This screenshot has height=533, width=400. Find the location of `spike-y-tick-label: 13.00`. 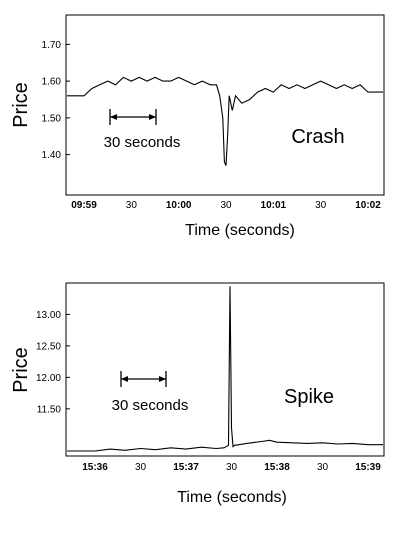

spike-y-tick-label: 13.00 is located at coordinates (48, 315).